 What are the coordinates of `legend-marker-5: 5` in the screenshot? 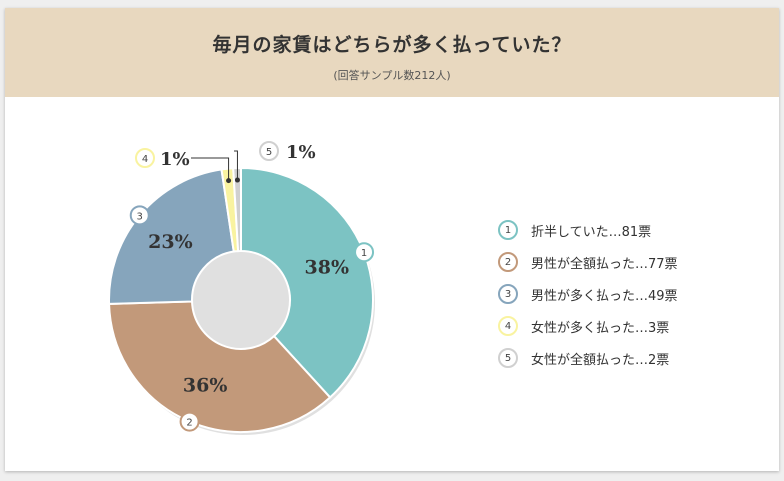 It's located at (508, 358).